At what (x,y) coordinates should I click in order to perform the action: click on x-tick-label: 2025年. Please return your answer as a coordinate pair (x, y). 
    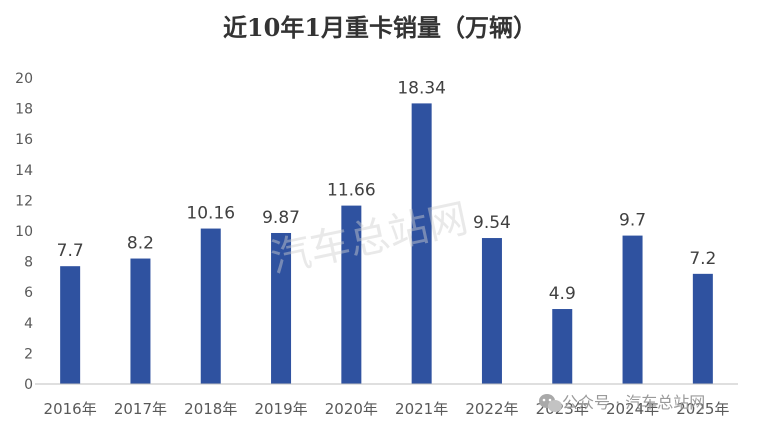
    Looking at the image, I should click on (702, 409).